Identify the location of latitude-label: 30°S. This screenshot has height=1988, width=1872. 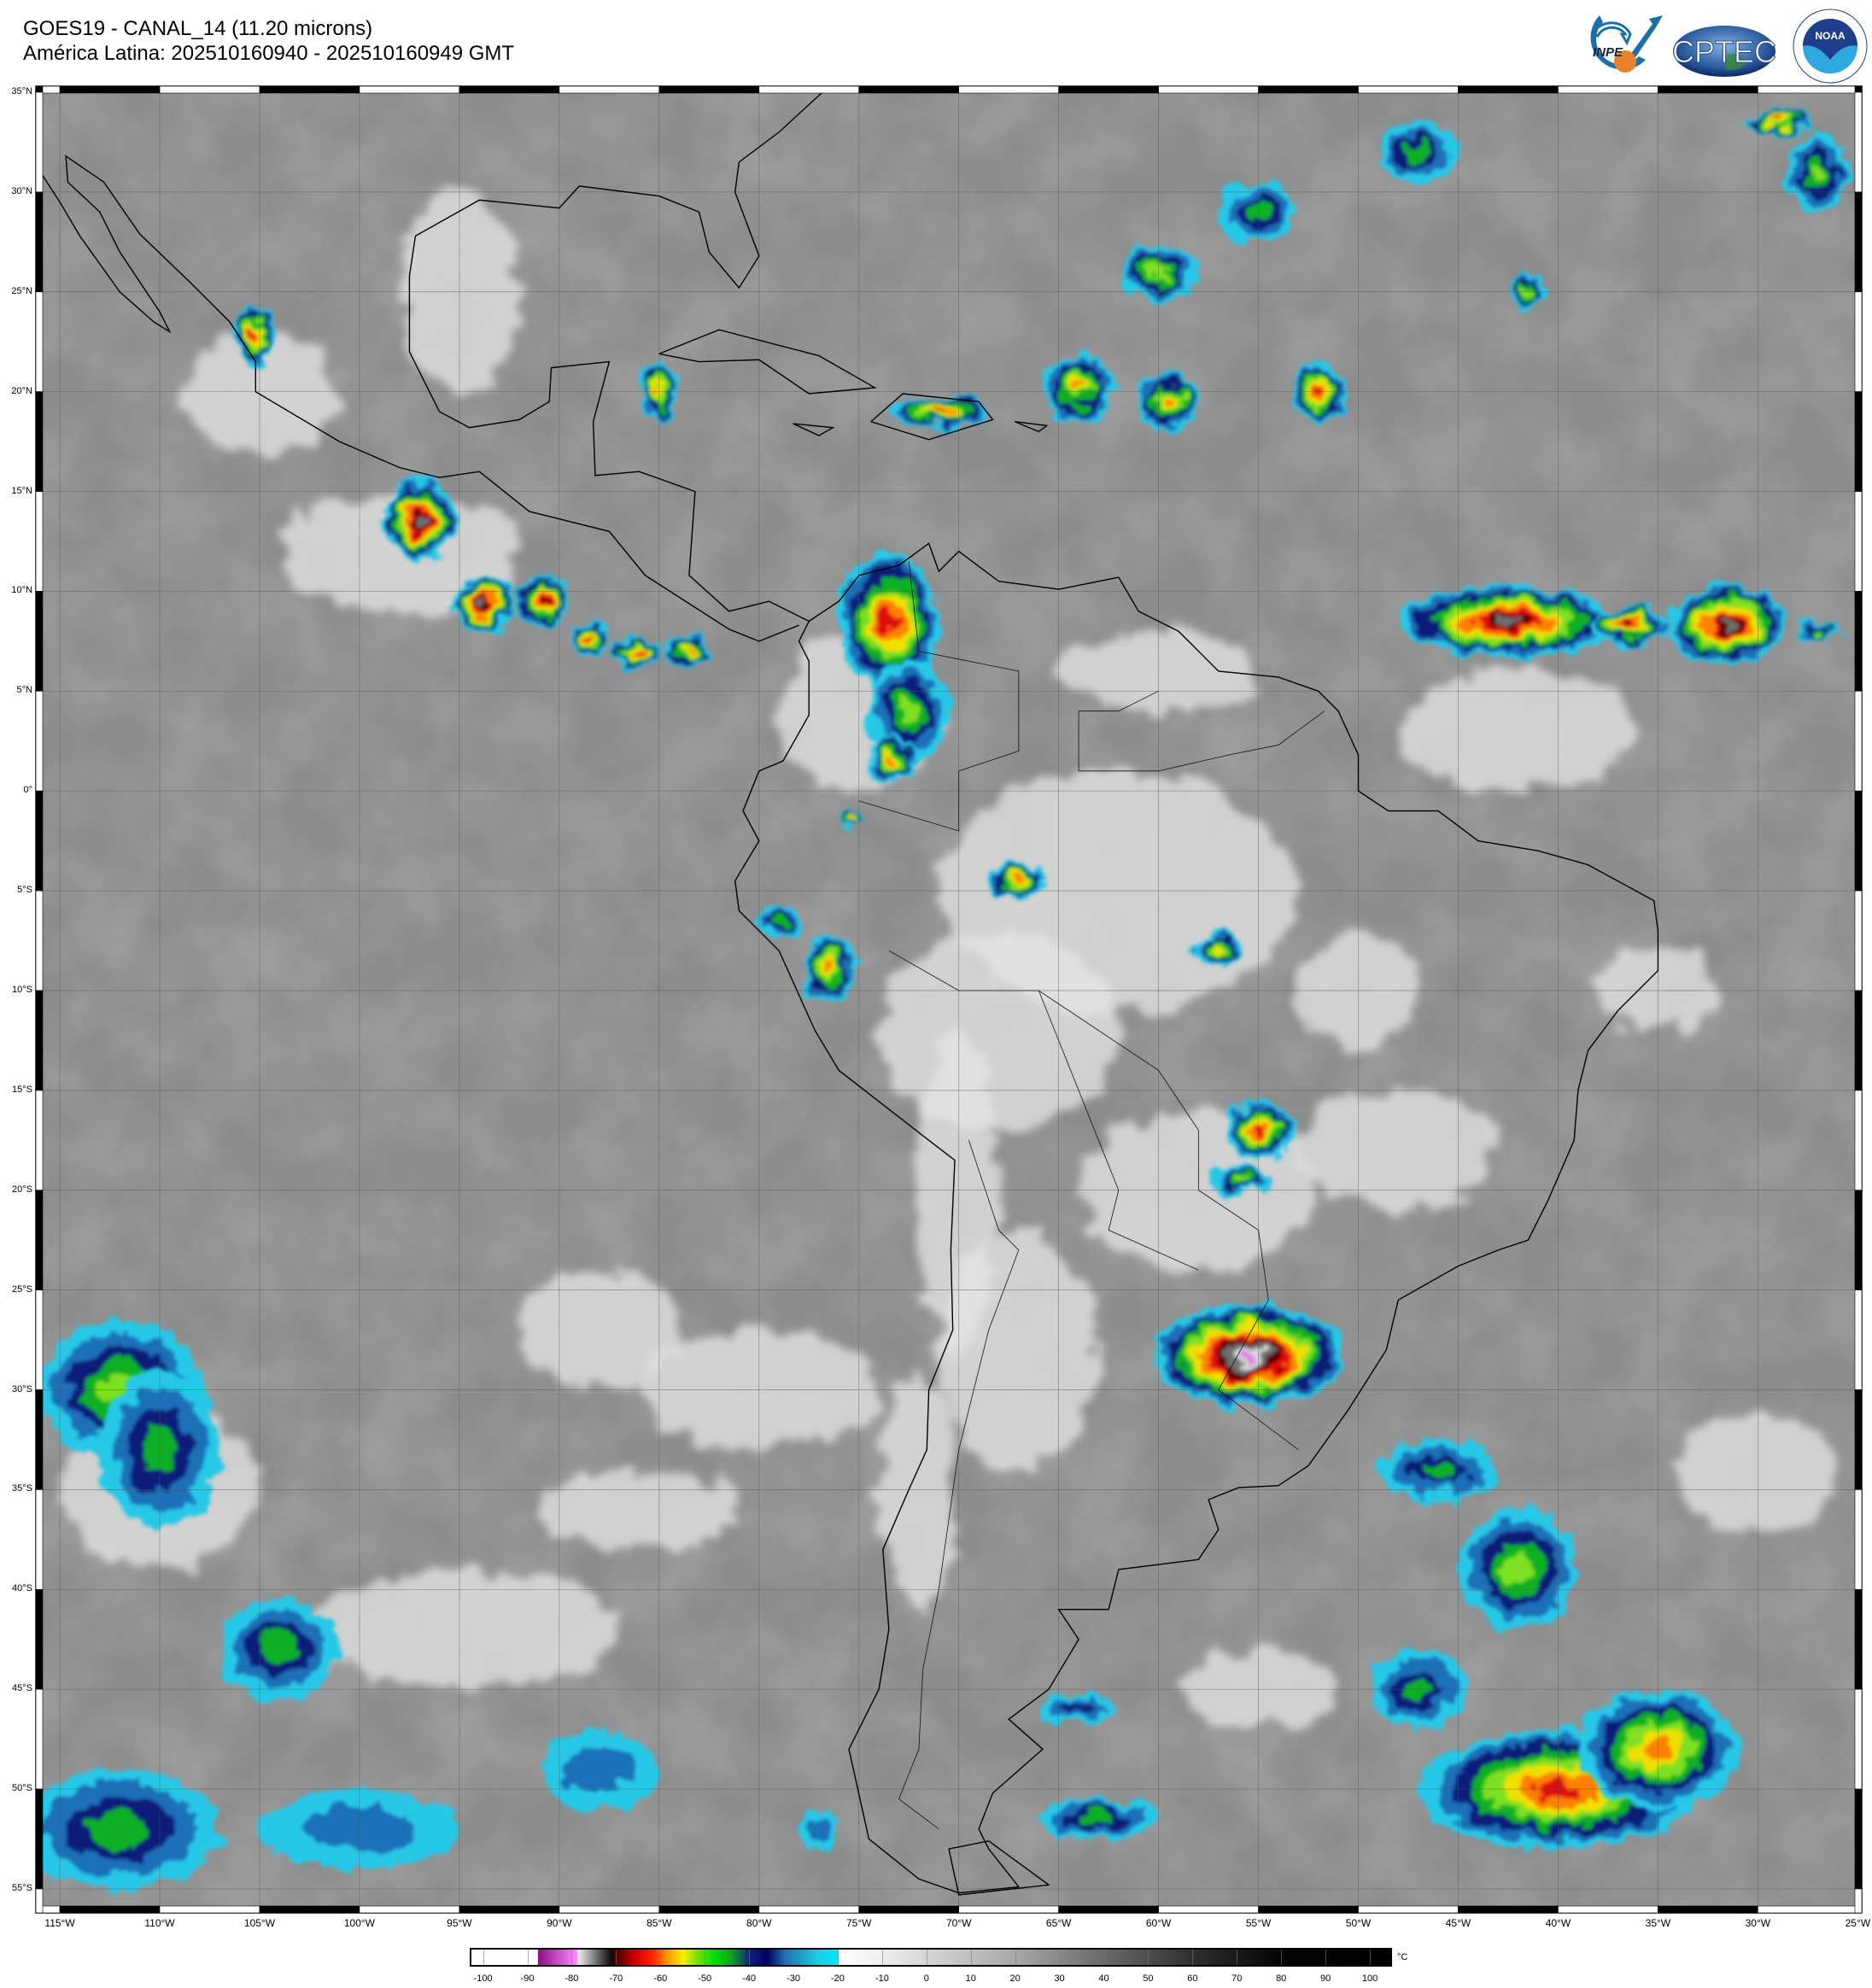
(22, 1389).